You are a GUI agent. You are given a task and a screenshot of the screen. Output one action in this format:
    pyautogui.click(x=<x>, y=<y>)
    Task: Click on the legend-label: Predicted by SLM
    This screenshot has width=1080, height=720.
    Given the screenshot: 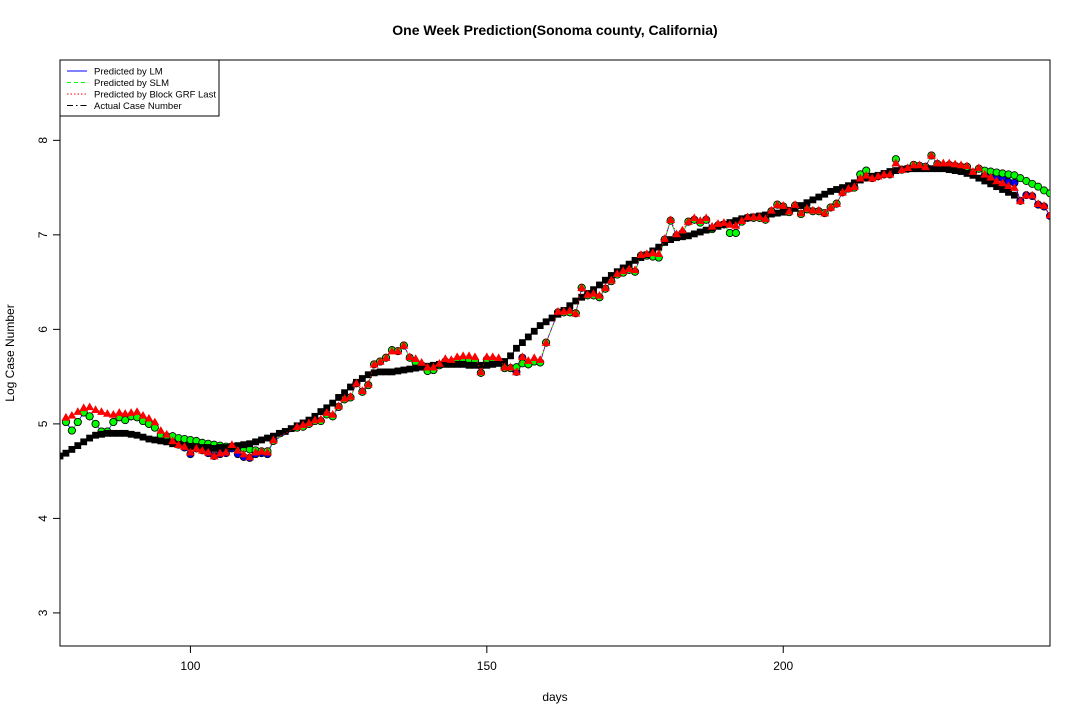 What is the action you would take?
    pyautogui.click(x=131, y=83)
    